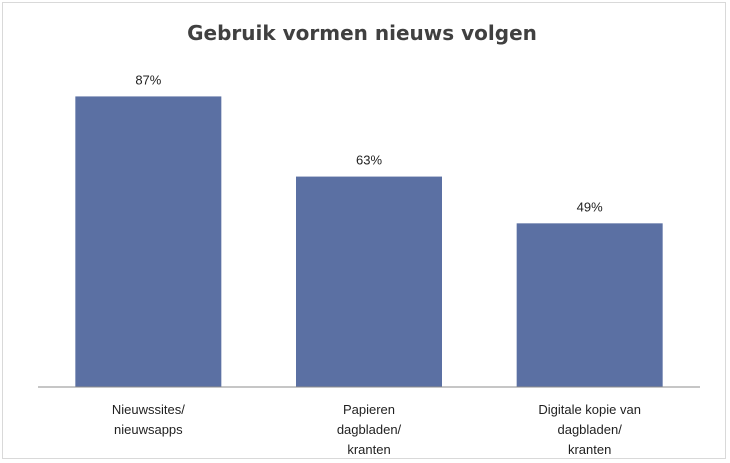  I want to click on category-label-2: Papieren dagbladen/kranten, so click(369, 429).